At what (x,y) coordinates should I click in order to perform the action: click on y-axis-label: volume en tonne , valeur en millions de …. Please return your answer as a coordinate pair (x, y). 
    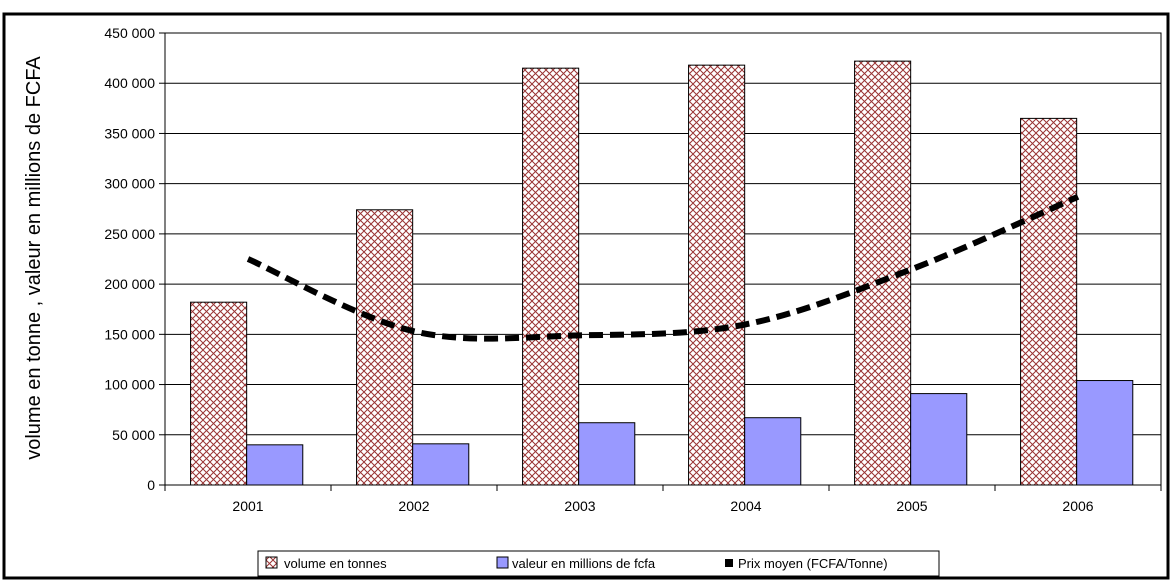
    Looking at the image, I should click on (34, 258).